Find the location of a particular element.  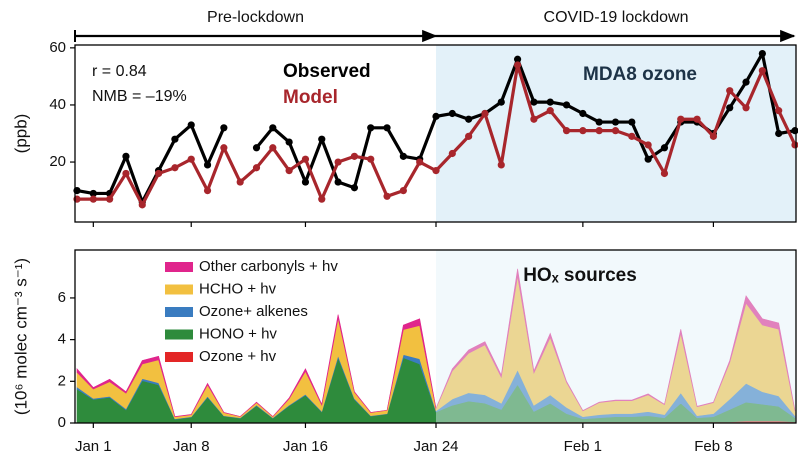

y-tick-label: 40 is located at coordinates (57, 104).